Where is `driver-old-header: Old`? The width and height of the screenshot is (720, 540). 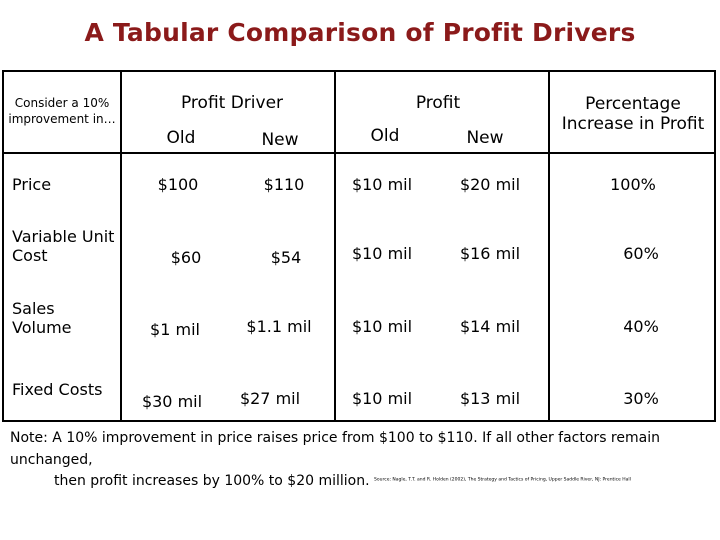
driver-old-header: Old is located at coordinates (181, 137).